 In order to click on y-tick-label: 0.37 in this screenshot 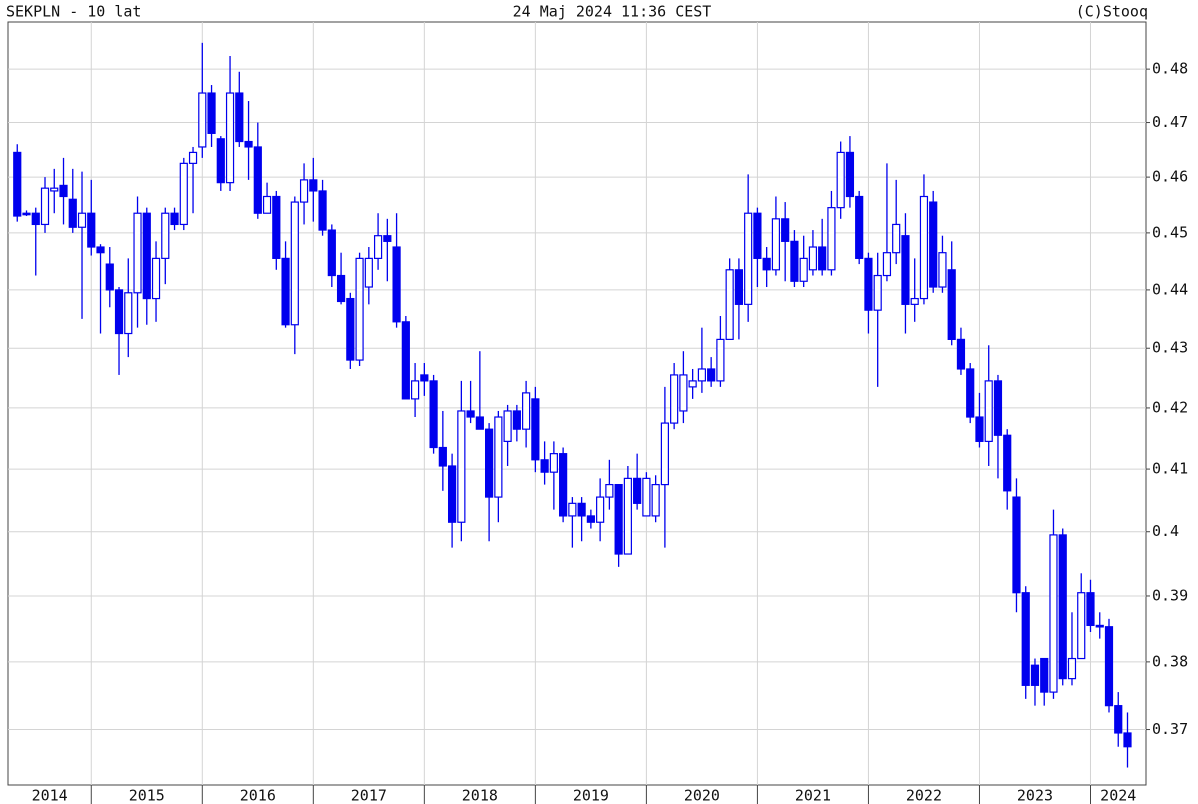, I will do `click(1170, 729)`.